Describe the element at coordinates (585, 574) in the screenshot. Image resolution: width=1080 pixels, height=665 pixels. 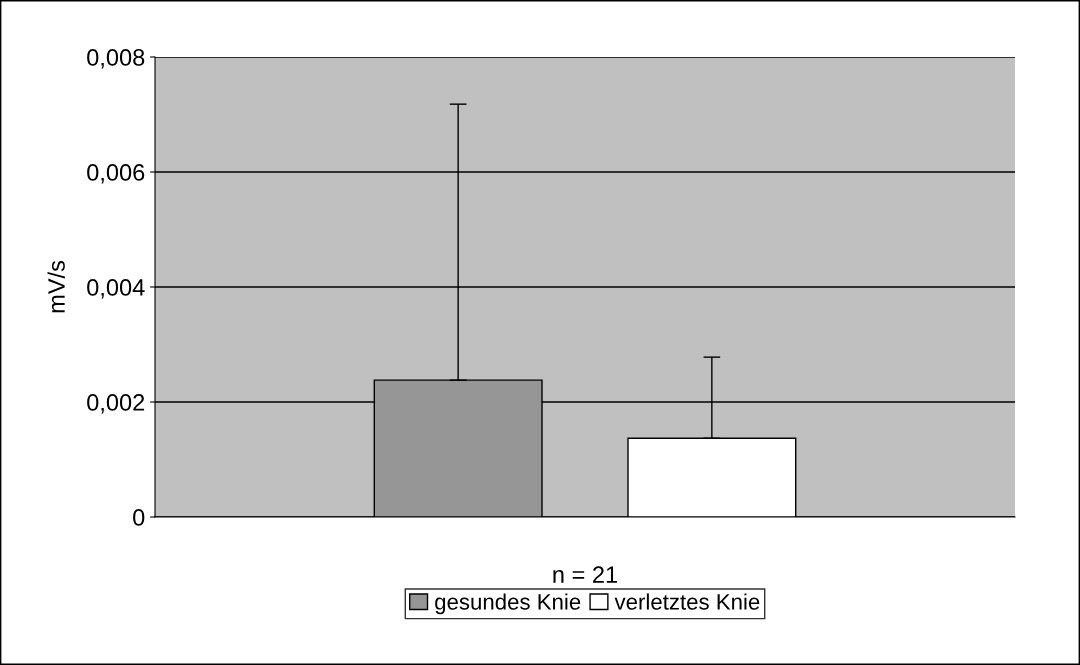
I see `x-tick-label: n = 21` at that location.